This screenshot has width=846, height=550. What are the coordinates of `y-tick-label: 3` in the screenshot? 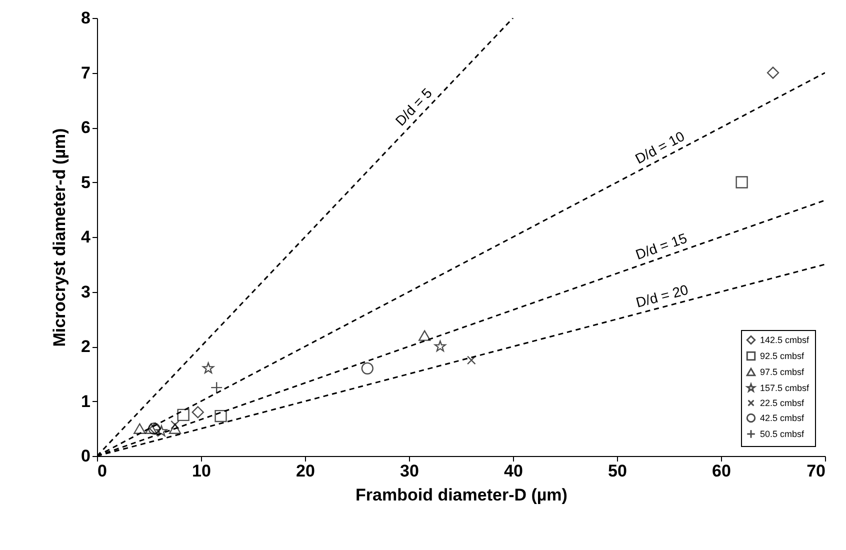 It's located at (85, 292).